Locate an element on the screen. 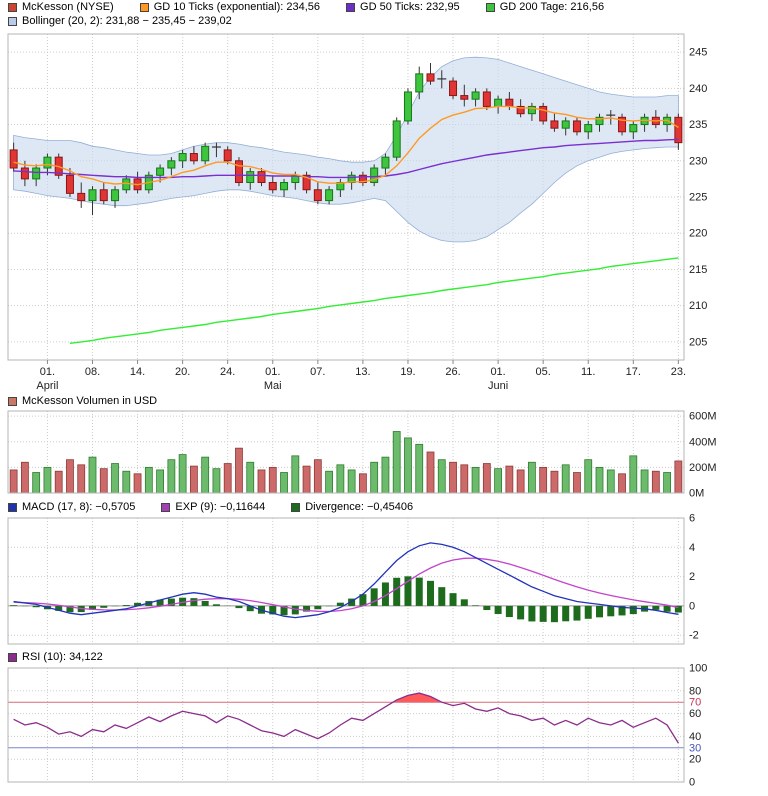 The height and width of the screenshot is (796, 768). svg-text: 100 is located at coordinates (698, 669).